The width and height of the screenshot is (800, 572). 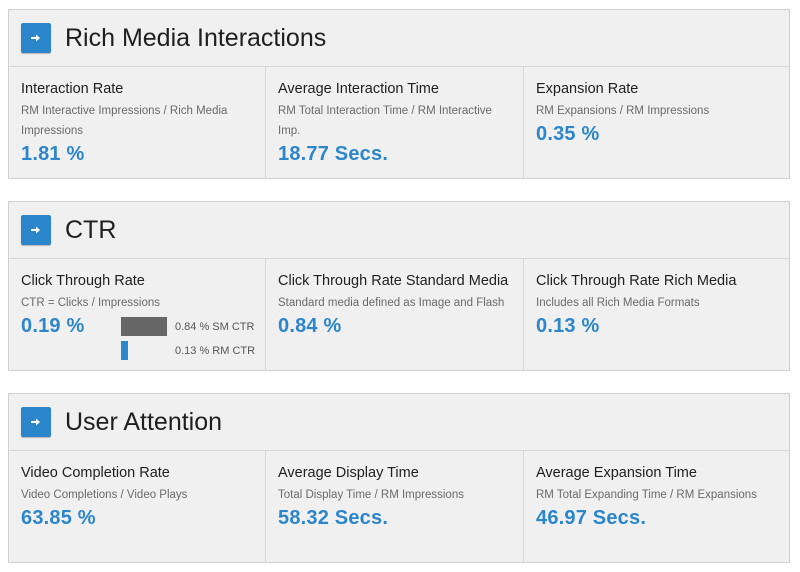 I want to click on metric-value: 0.35 %, so click(x=568, y=134).